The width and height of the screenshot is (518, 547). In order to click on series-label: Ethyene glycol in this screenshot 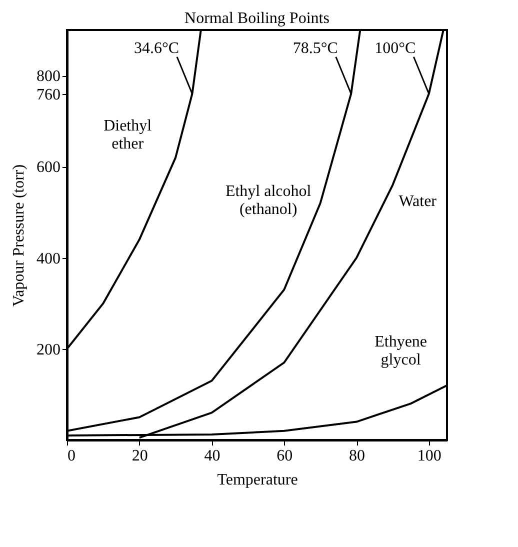, I will do `click(401, 351)`.